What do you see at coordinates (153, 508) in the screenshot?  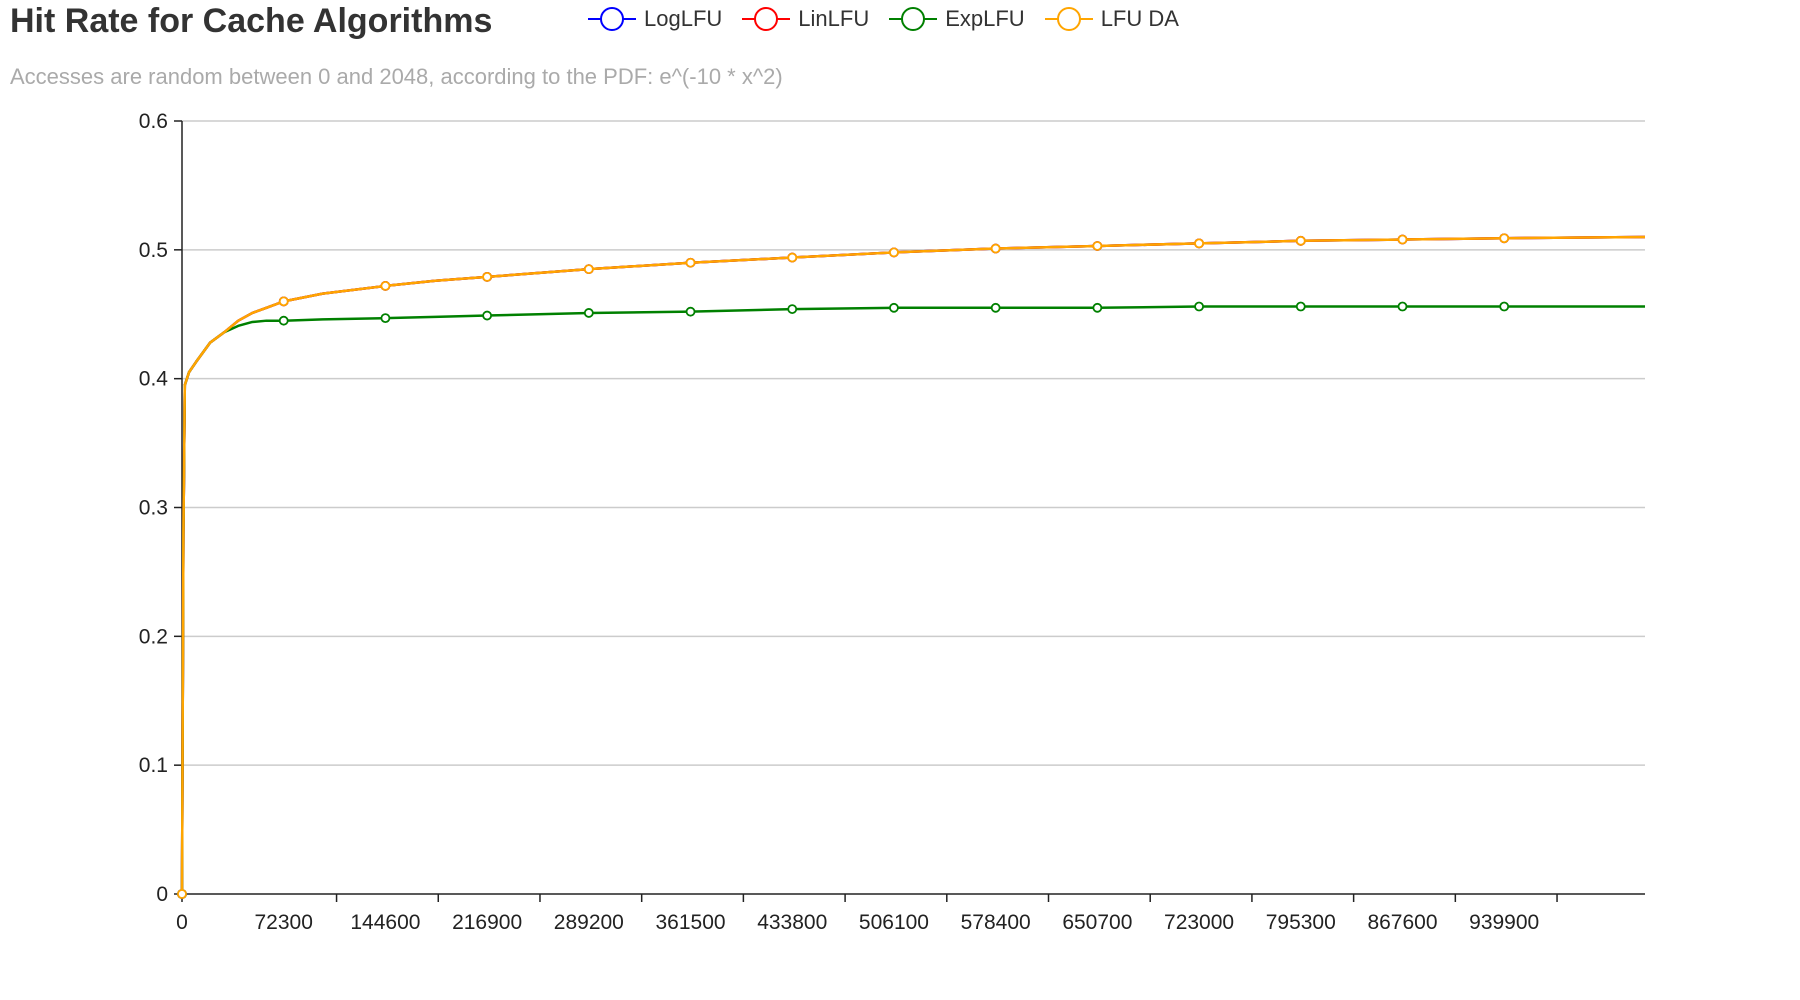 I see `y-tick-label: 0.3` at bounding box center [153, 508].